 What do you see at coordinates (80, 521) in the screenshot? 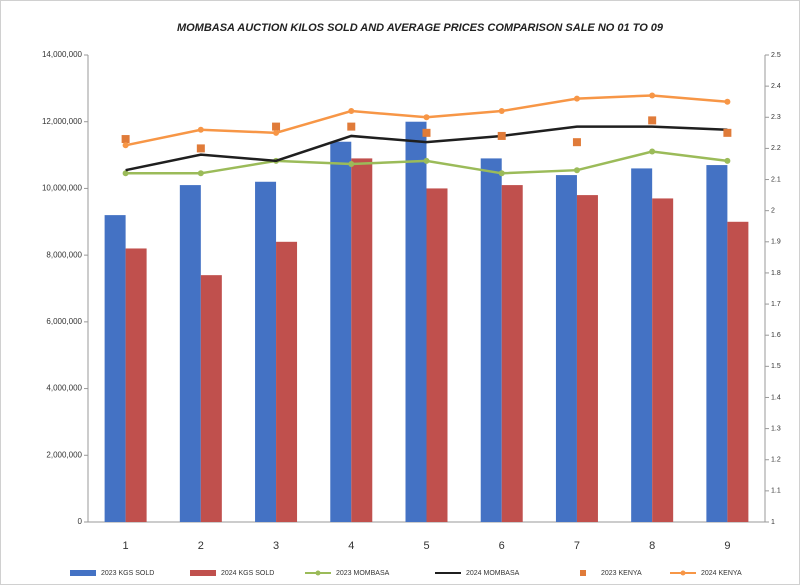
I see `y-tick-label: 0` at bounding box center [80, 521].